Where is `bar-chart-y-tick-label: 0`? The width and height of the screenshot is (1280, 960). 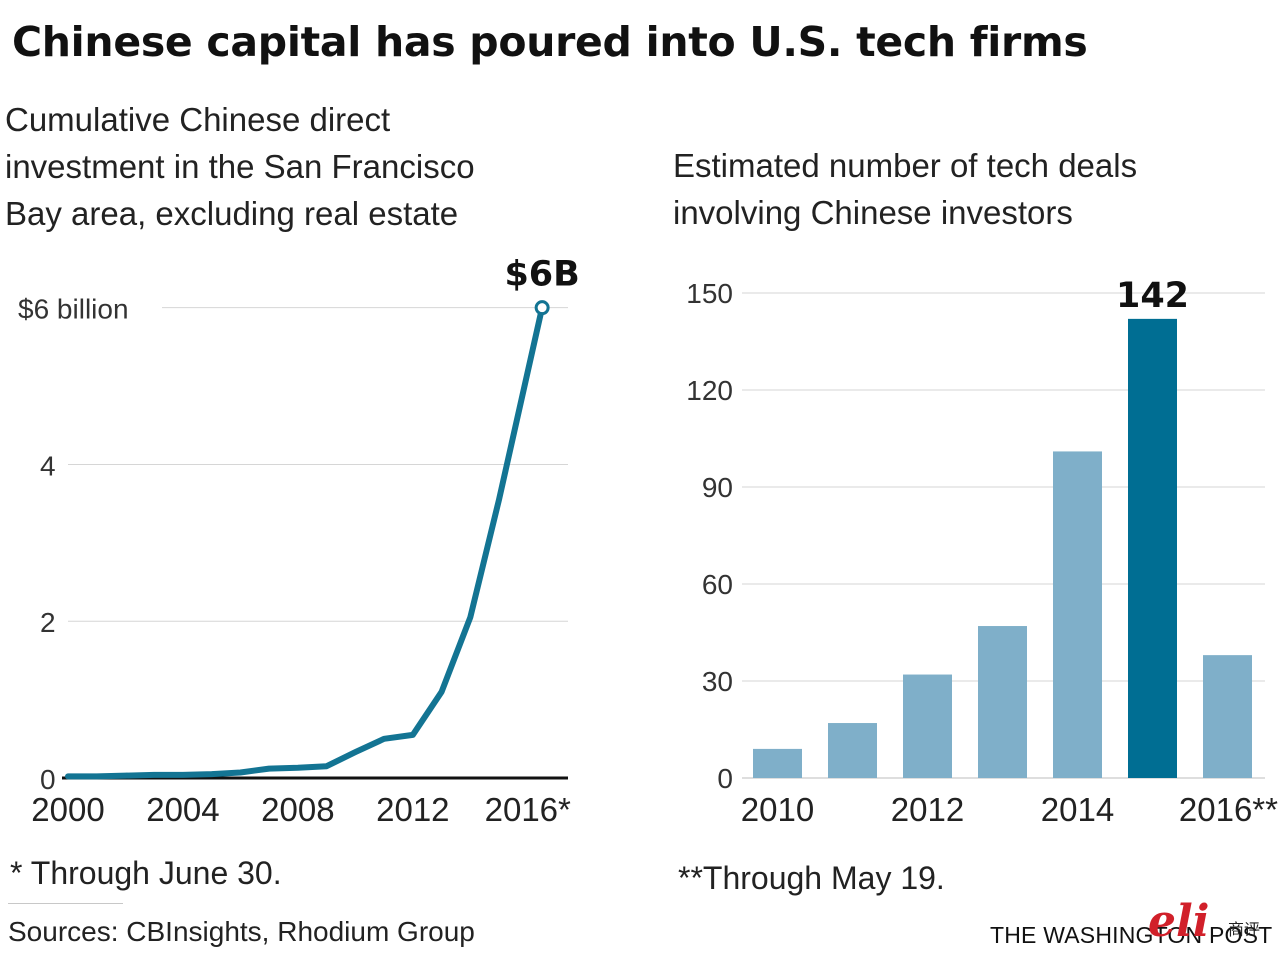
bar-chart-y-tick-label: 0 is located at coordinates (725, 778).